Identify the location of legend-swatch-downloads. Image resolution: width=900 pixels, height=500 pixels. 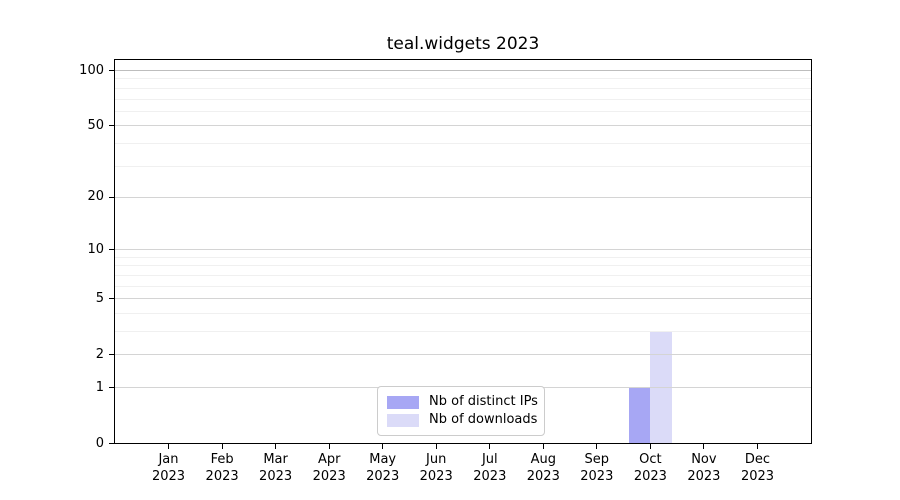
(403, 420).